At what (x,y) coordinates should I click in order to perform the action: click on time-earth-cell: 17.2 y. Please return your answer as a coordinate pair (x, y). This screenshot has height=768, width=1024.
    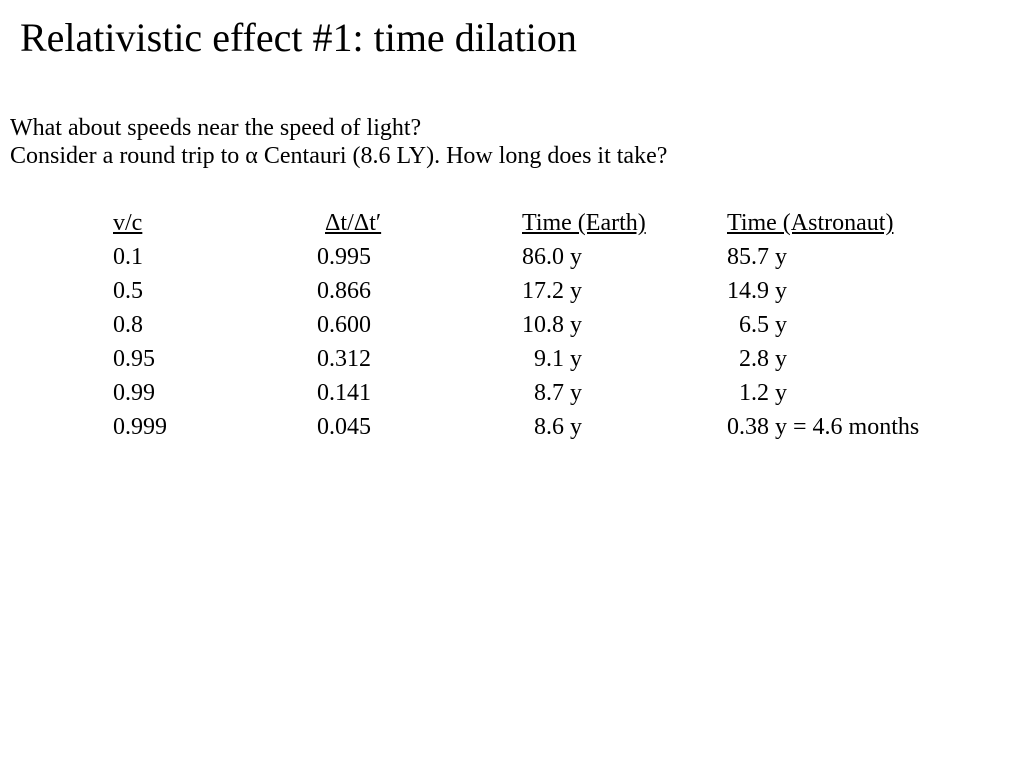
    Looking at the image, I should click on (552, 291).